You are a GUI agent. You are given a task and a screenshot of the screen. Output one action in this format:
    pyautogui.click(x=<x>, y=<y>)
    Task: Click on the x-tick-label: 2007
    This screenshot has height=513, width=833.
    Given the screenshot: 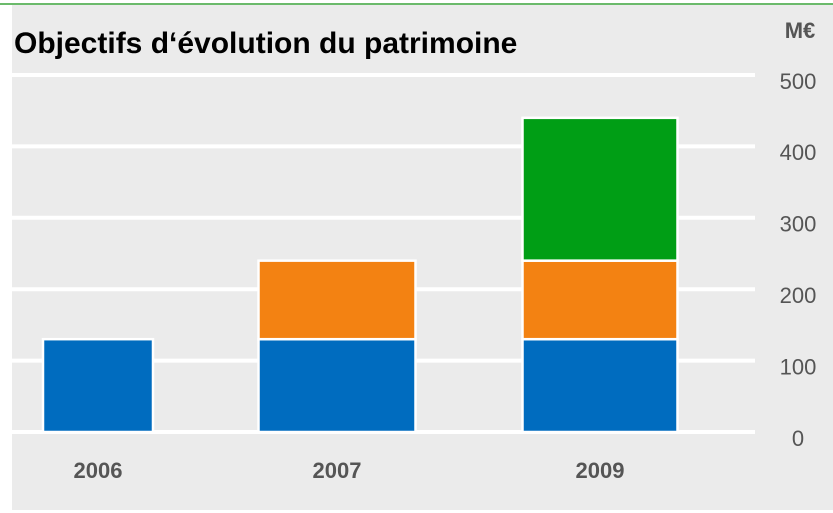 What is the action you would take?
    pyautogui.click(x=337, y=470)
    